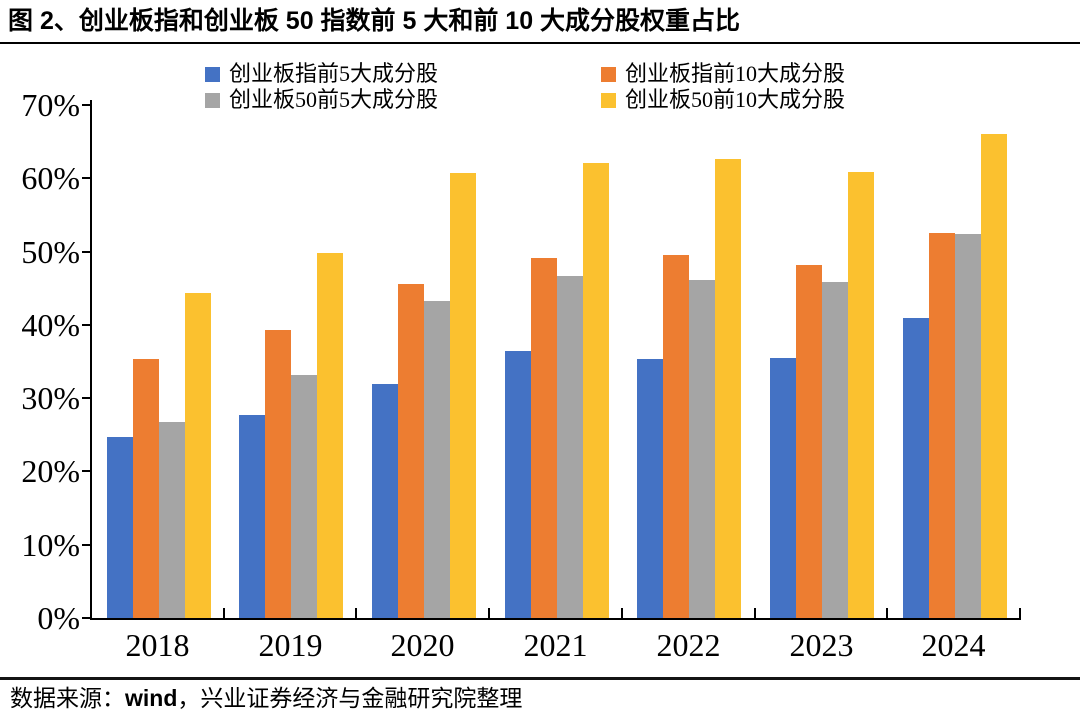 The width and height of the screenshot is (1080, 714). Describe the element at coordinates (334, 99) in the screenshot. I see `legend-label: 创业板50前5大成分股` at that location.